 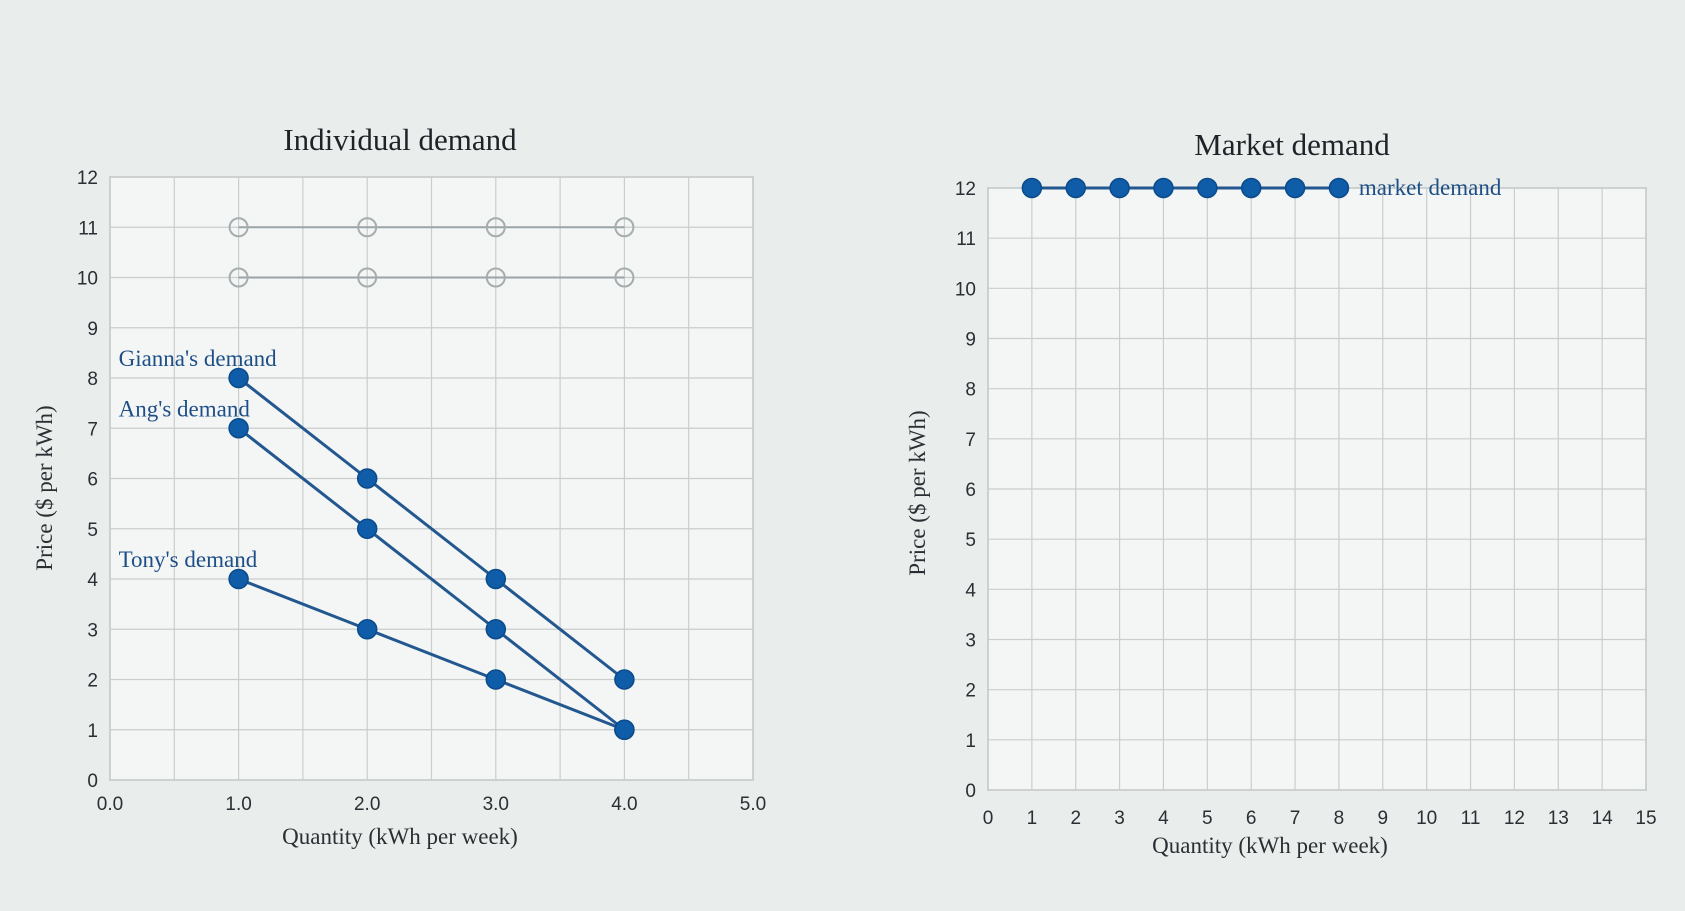 What do you see at coordinates (1471, 818) in the screenshot?
I see `market-demand-x-tick-label: 11` at bounding box center [1471, 818].